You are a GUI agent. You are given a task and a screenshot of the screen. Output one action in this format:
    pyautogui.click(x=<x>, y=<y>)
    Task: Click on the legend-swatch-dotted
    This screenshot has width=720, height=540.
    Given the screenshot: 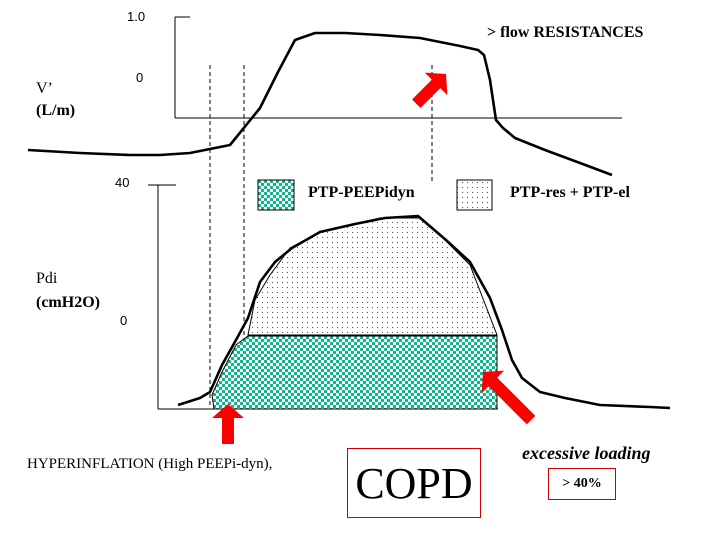 What is the action you would take?
    pyautogui.click(x=474, y=195)
    